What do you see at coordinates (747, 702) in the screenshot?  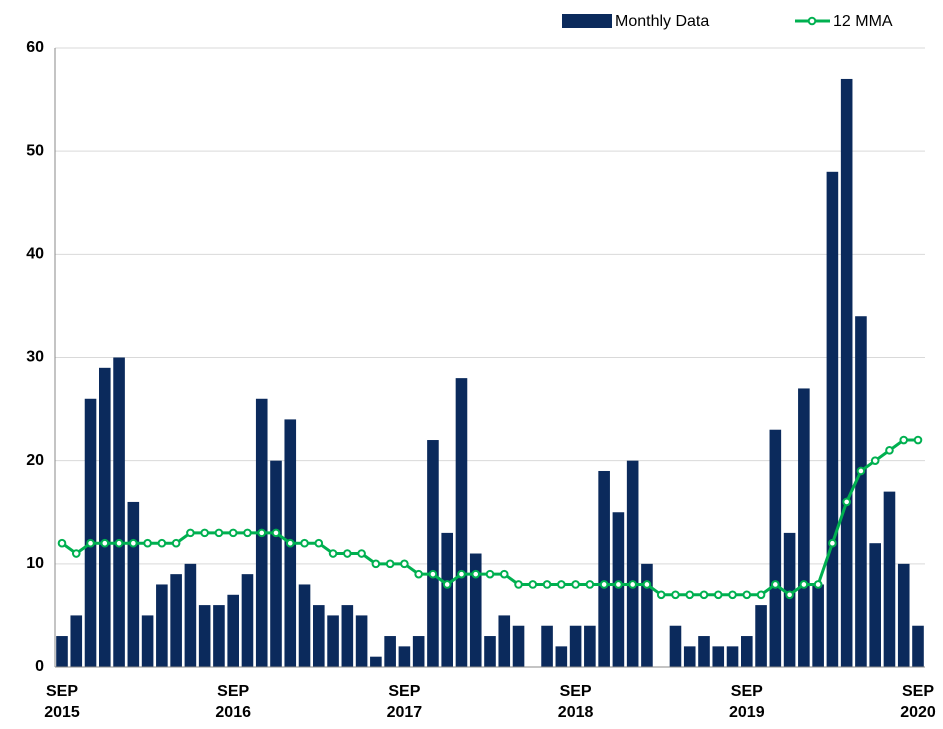 I see `x-tick-label: SEP 2019` at bounding box center [747, 702].